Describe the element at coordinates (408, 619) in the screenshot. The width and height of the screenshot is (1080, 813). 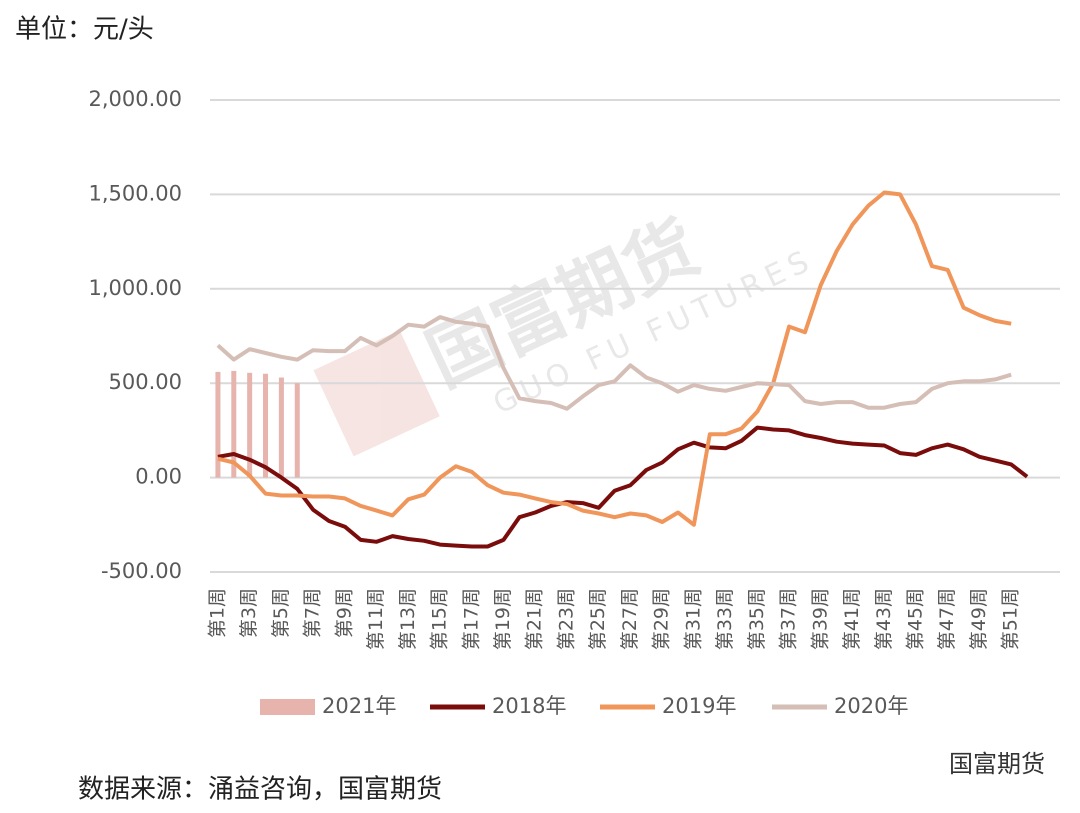
I see `x-tick-label: 第13周` at that location.